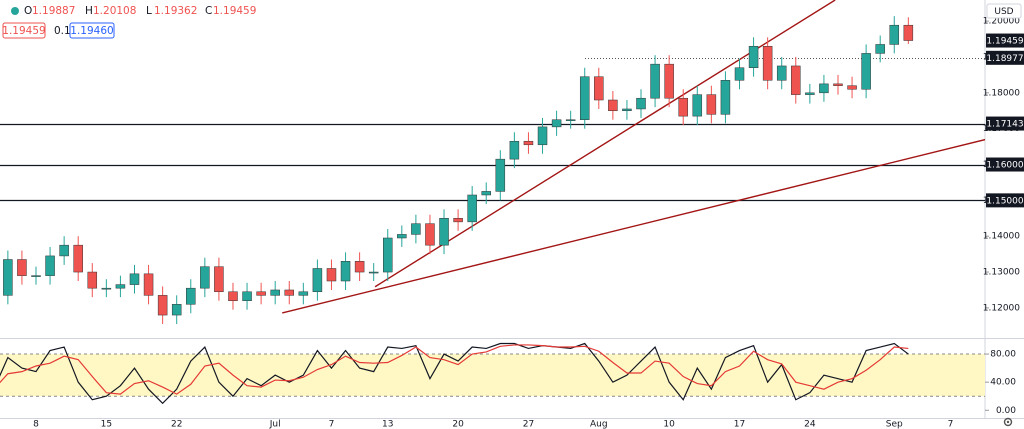 This screenshot has height=429, width=1024. Describe the element at coordinates (1004, 59) in the screenshot. I see `price-box-label: 1.18977` at that location.